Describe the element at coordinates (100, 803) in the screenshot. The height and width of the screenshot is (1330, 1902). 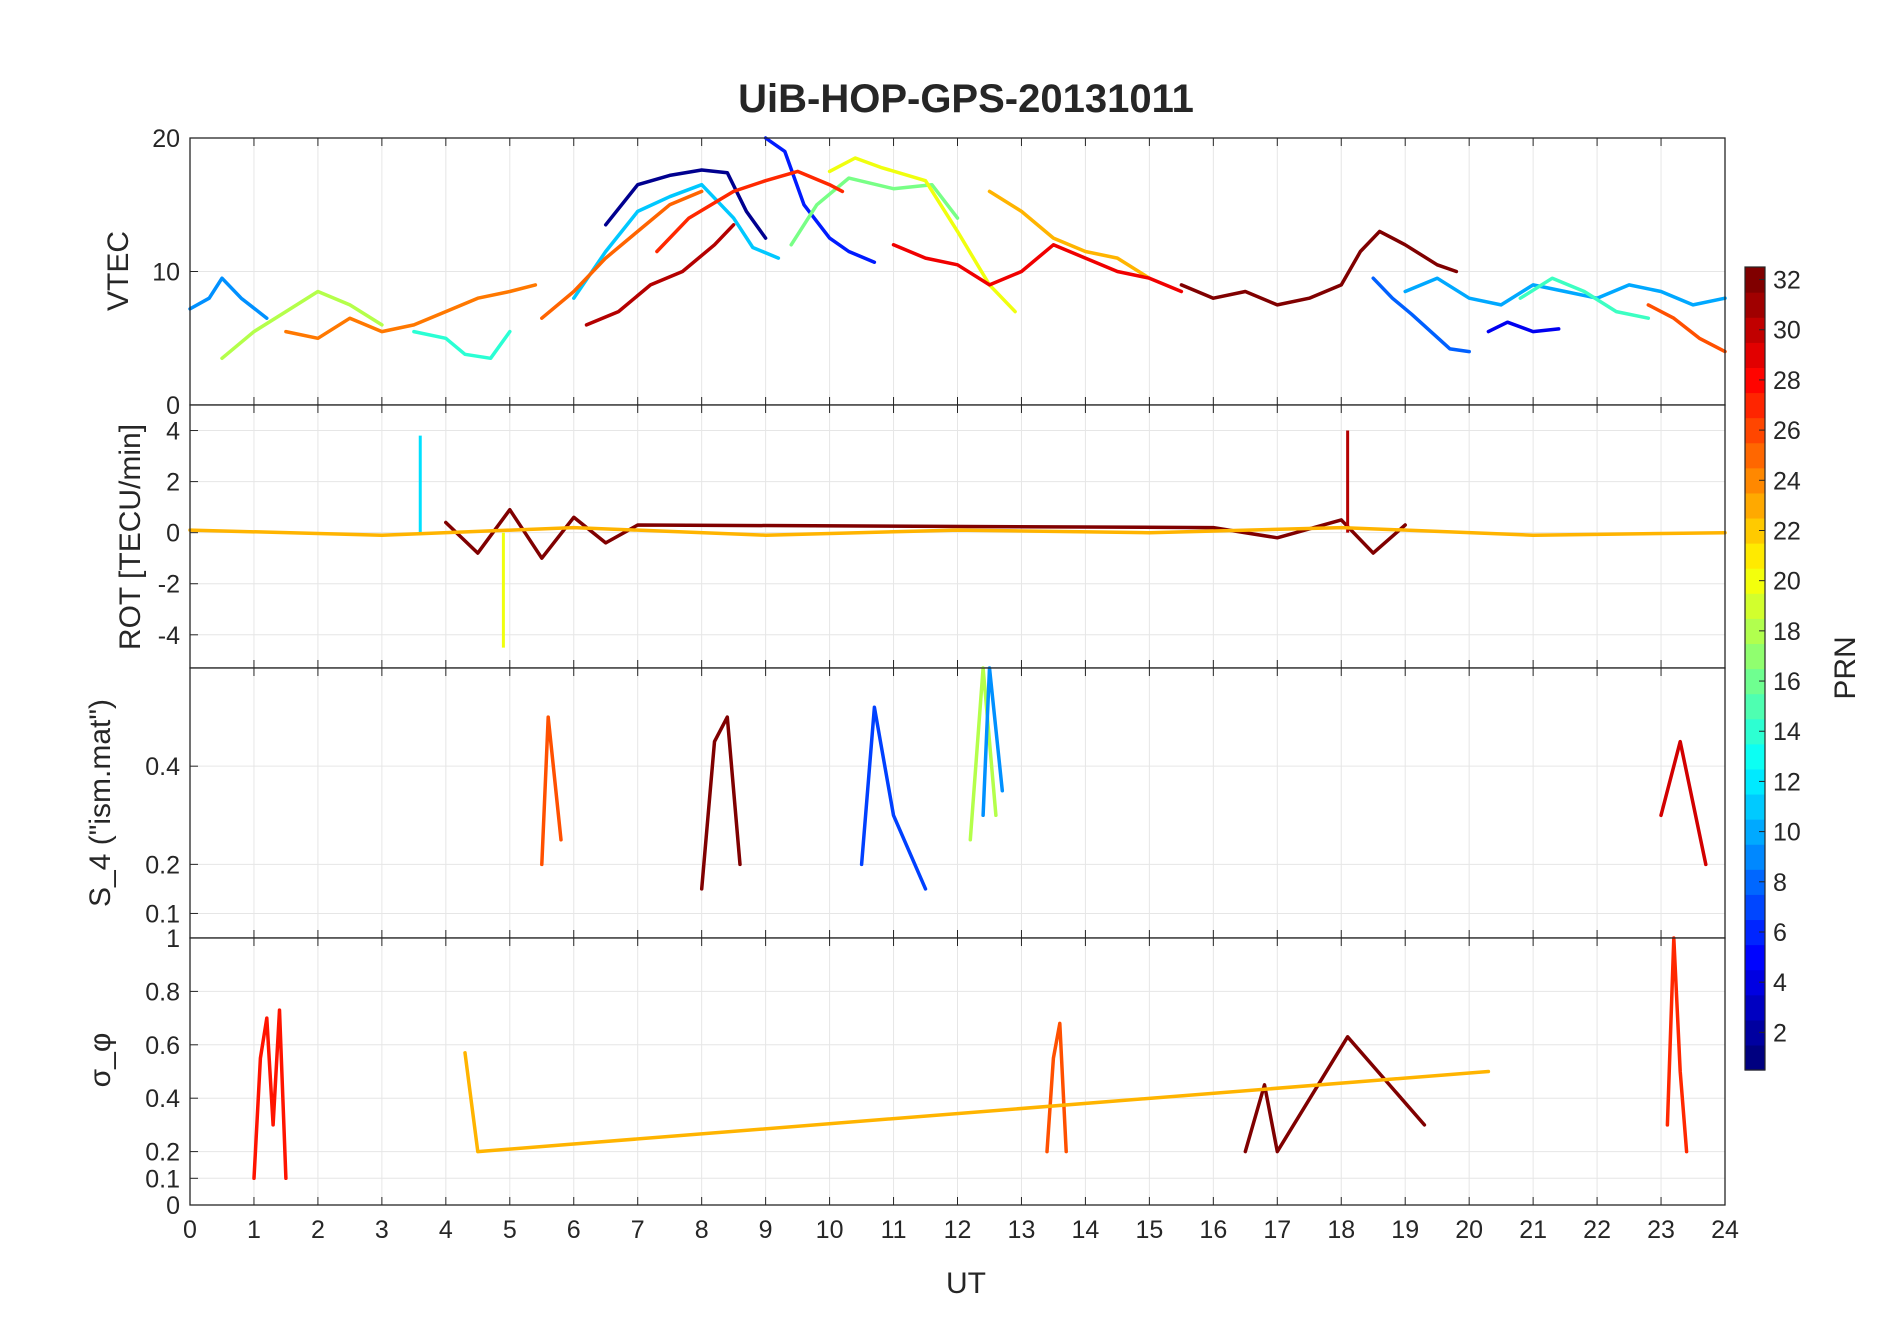
I see `y-axis-label: S_4 ("ism.mat")` at that location.